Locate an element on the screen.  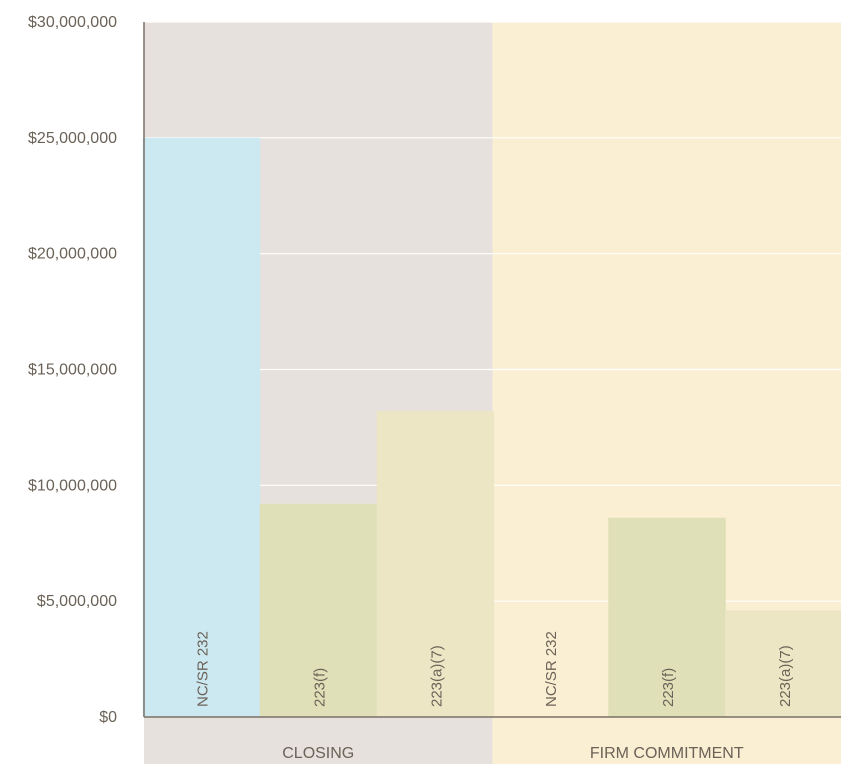
y-tick-label: $15,000,000 is located at coordinates (72, 370).